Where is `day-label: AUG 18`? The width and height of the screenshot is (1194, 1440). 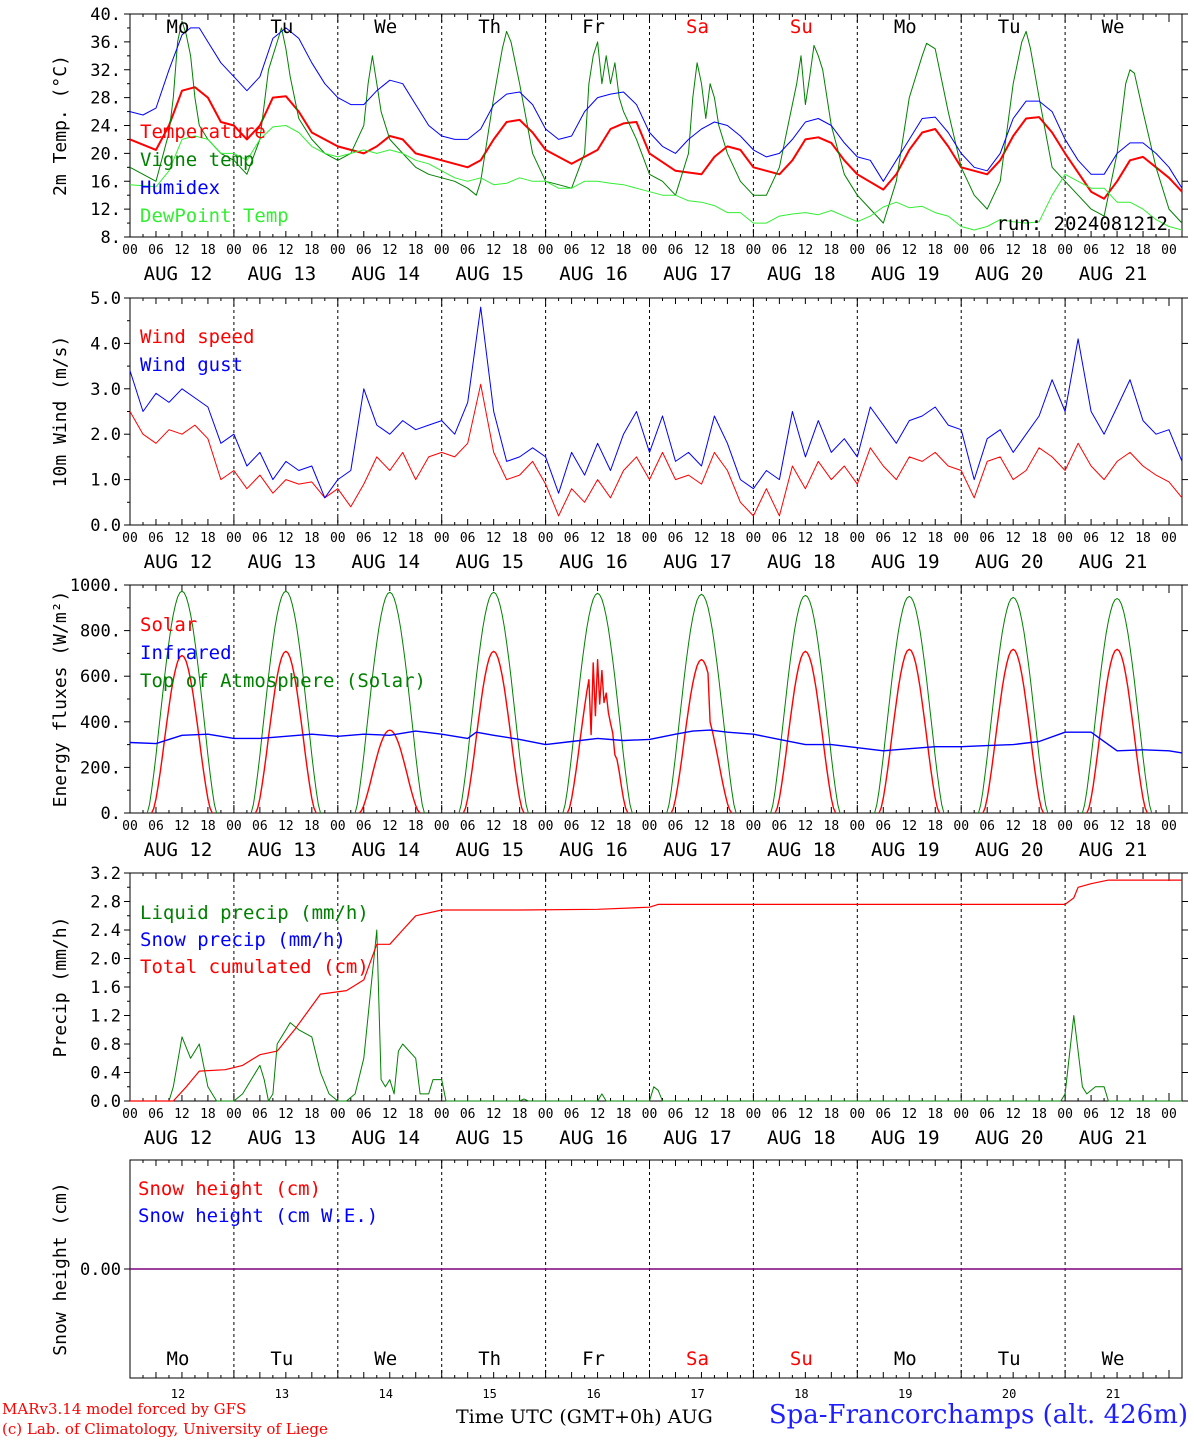
day-label: AUG 18 is located at coordinates (801, 1138).